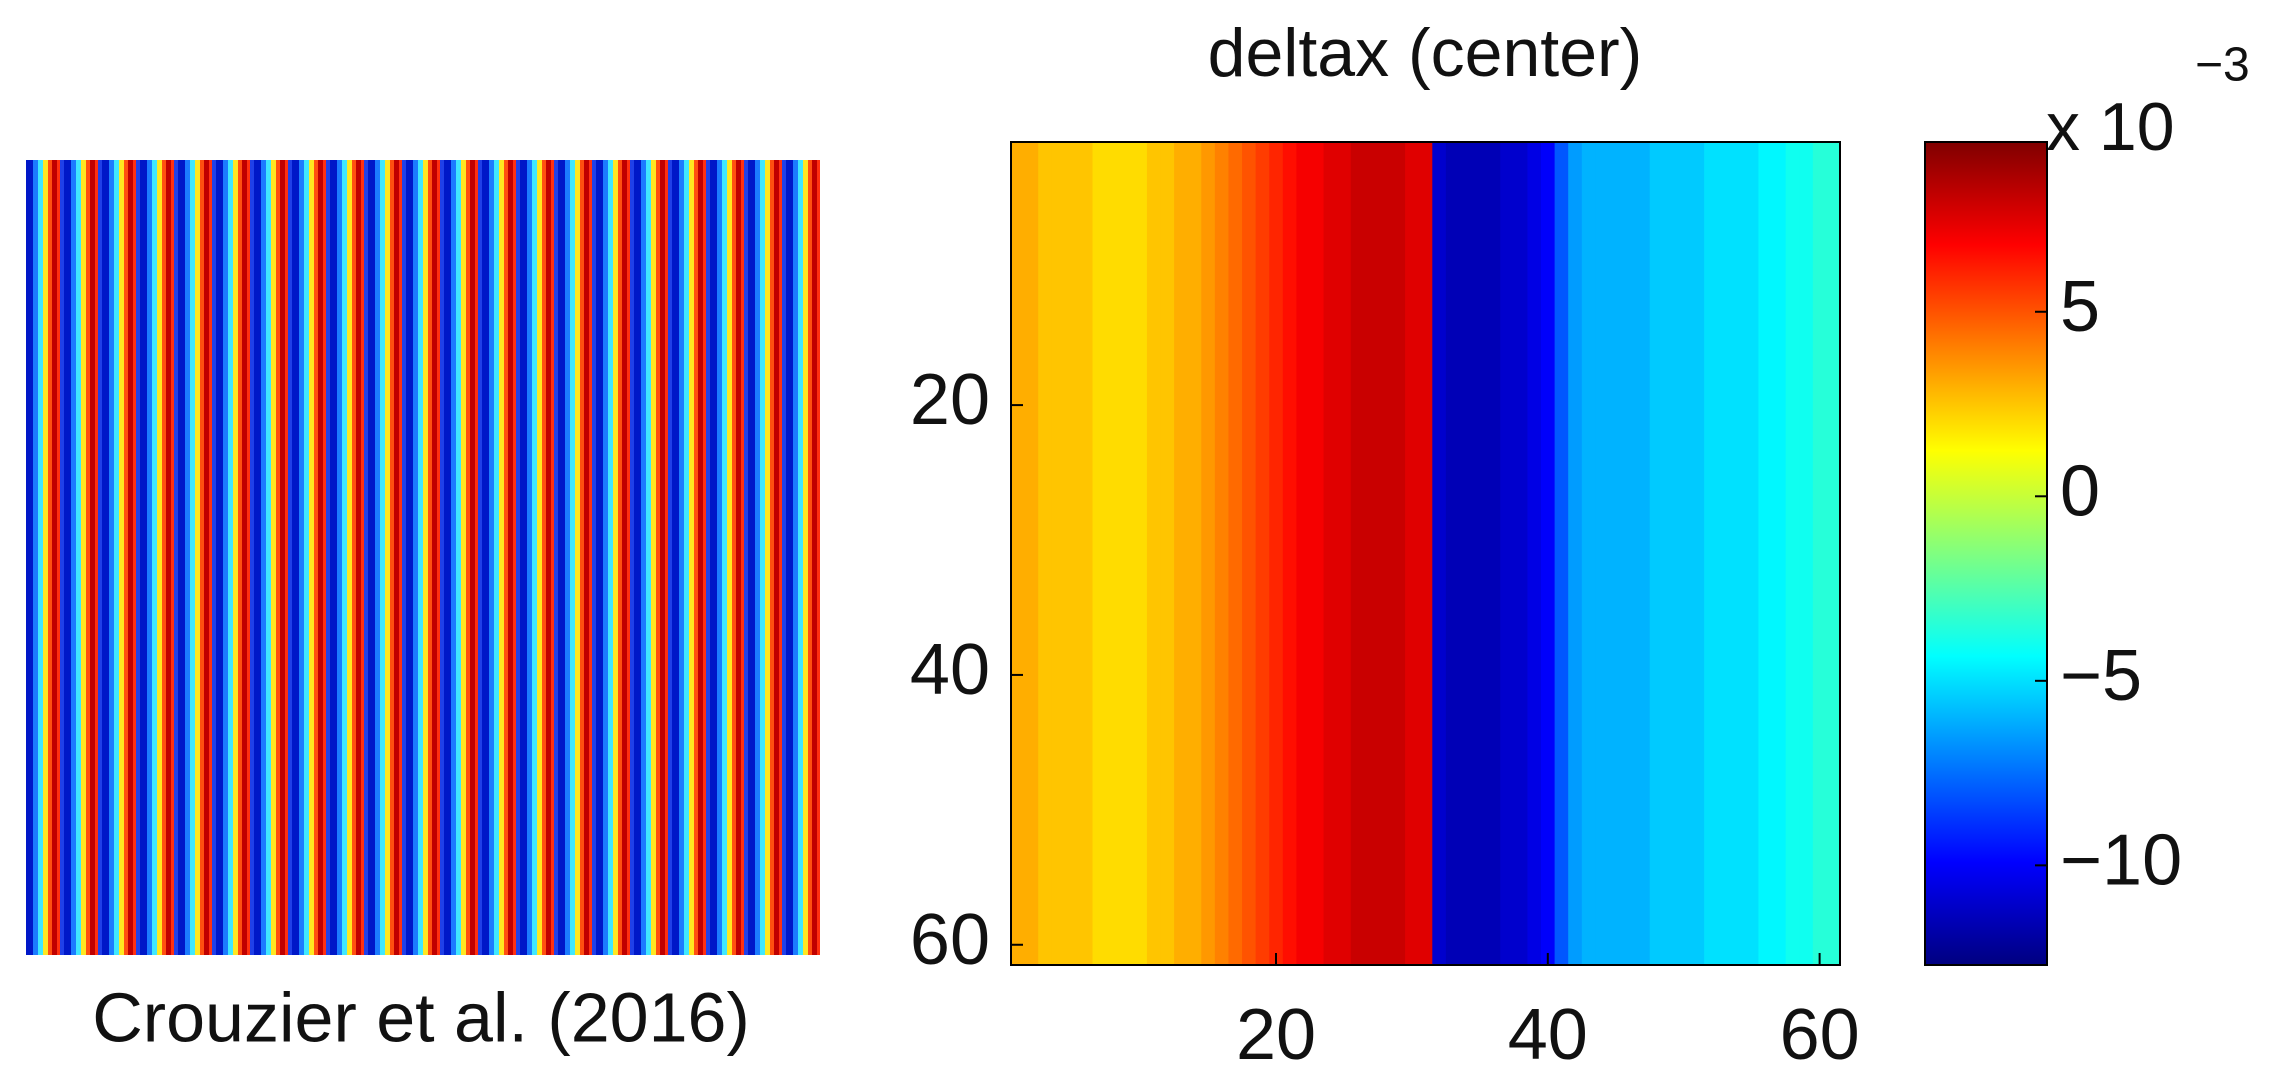  What do you see at coordinates (2222, 65) in the screenshot?
I see `colorbar-exponent: −3` at bounding box center [2222, 65].